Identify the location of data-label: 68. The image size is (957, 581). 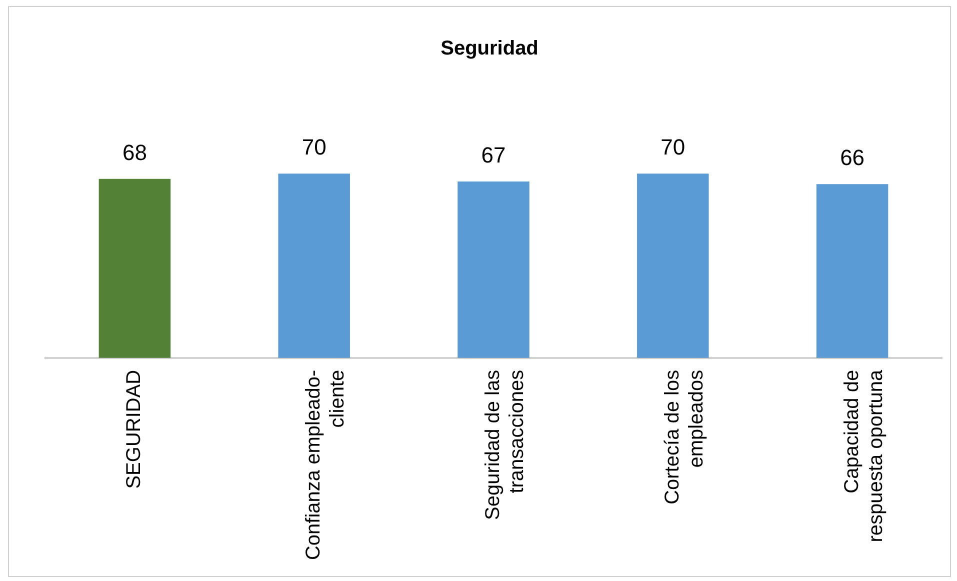
(134, 152).